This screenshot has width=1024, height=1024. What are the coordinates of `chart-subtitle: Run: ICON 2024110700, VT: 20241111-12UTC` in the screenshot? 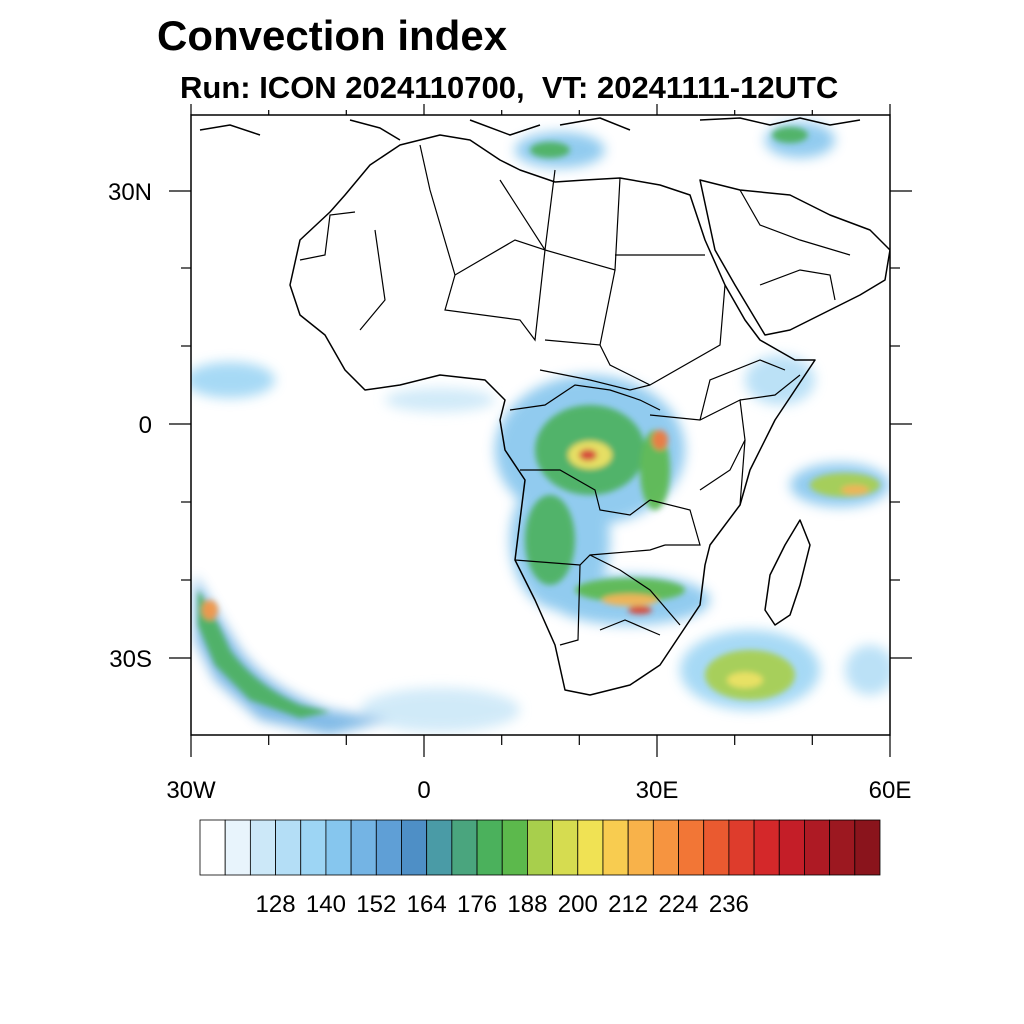 It's located at (509, 87).